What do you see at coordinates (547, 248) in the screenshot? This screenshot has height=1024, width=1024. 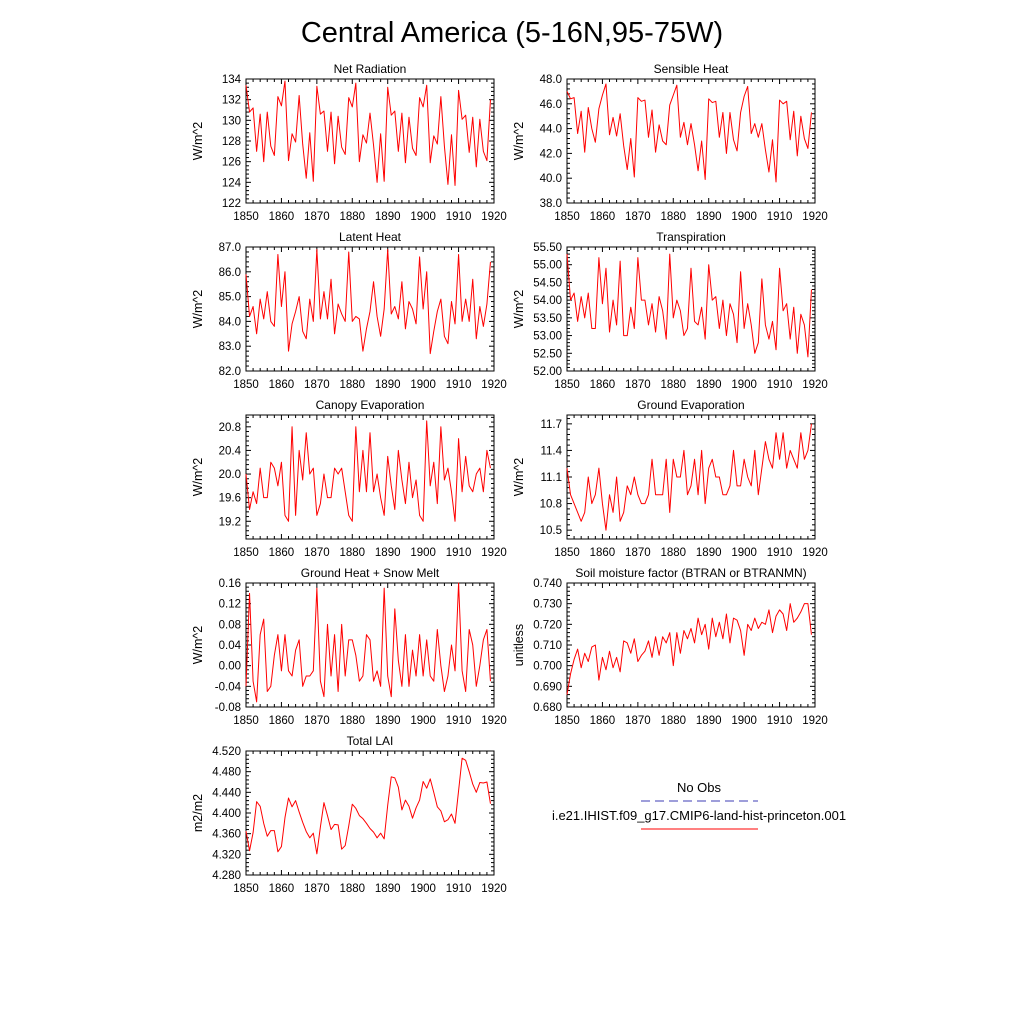 I see `y-tick-label: 55.50` at bounding box center [547, 248].